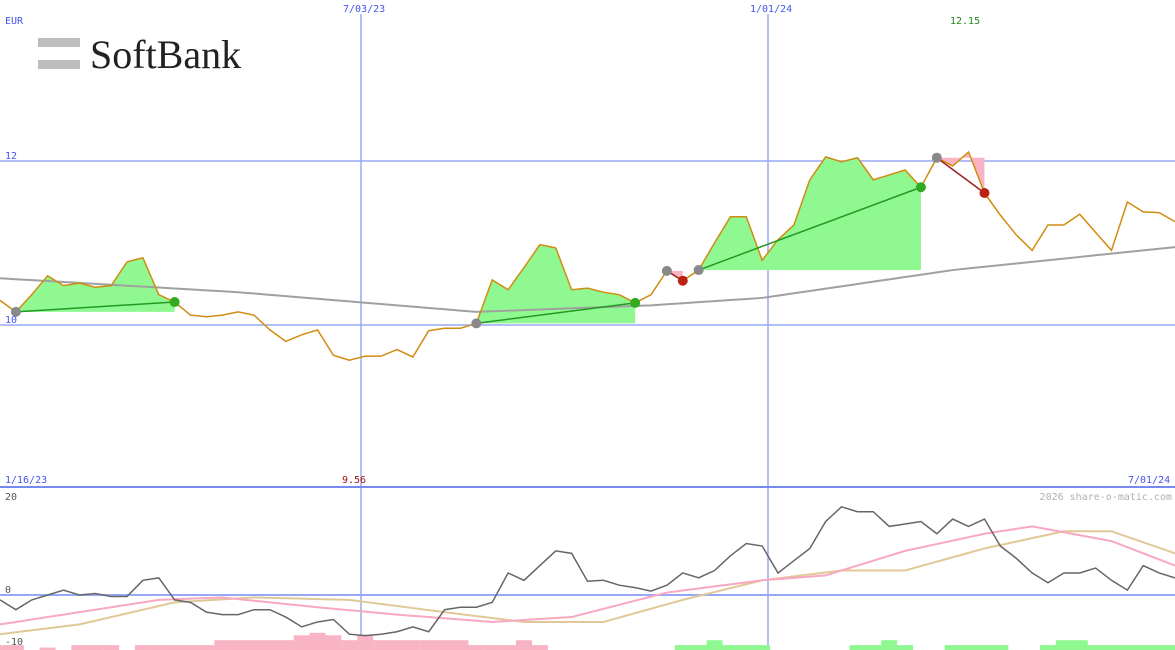 Image resolution: width=1175 pixels, height=650 pixels. I want to click on y-tick-label: 20, so click(11, 497).